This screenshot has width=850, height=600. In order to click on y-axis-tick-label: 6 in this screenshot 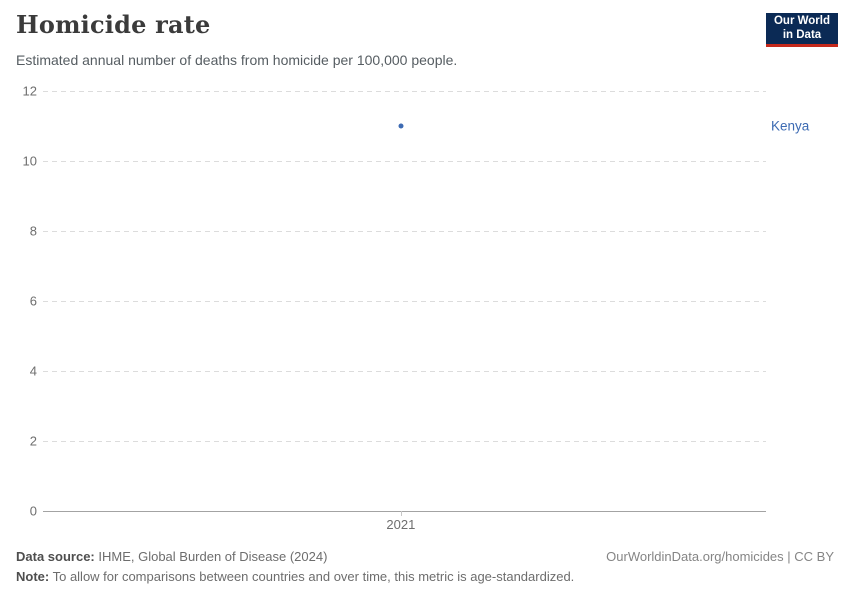, I will do `click(33, 301)`.